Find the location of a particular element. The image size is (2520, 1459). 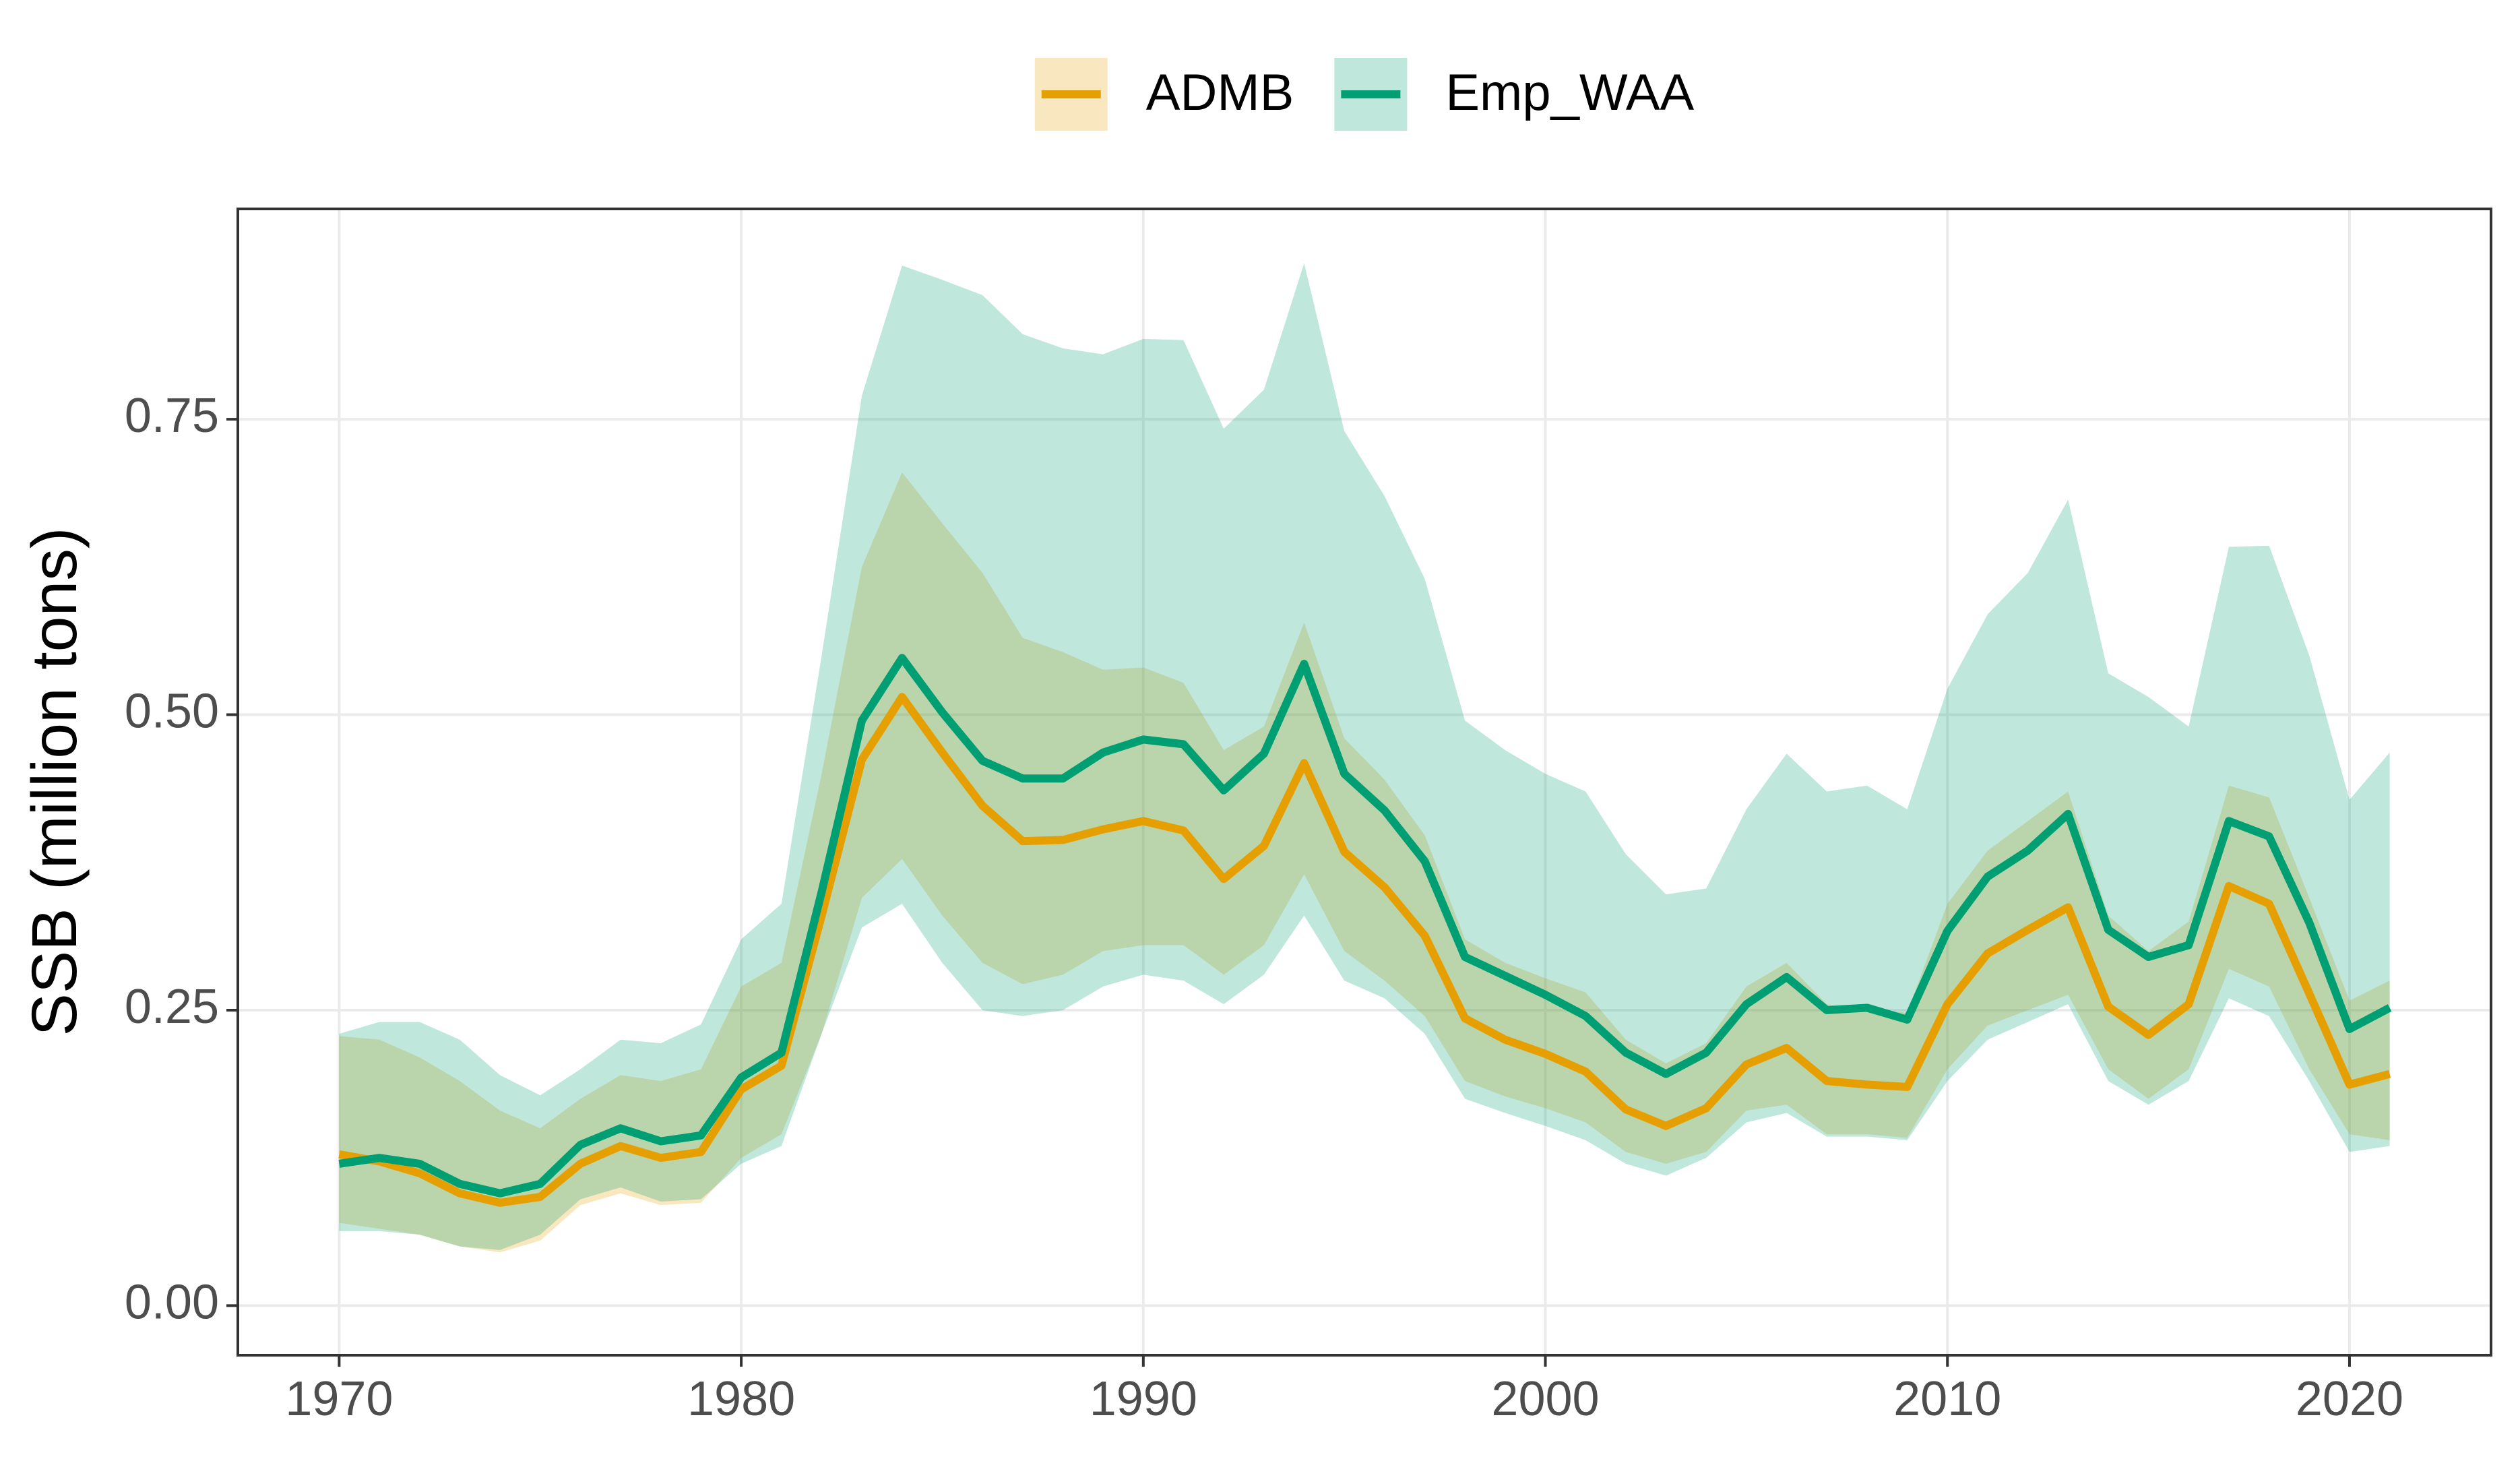

y-tick-label: 0.00 is located at coordinates (172, 1302).